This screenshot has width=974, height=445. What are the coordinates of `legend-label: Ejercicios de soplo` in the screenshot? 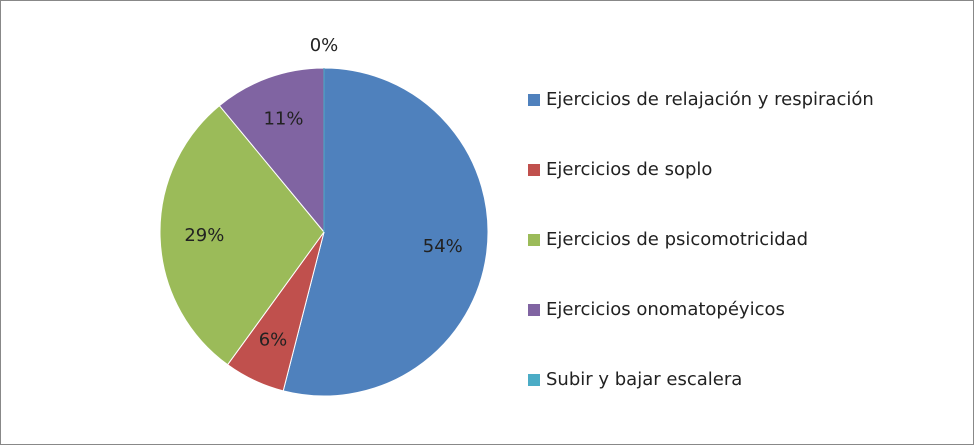 It's located at (629, 169).